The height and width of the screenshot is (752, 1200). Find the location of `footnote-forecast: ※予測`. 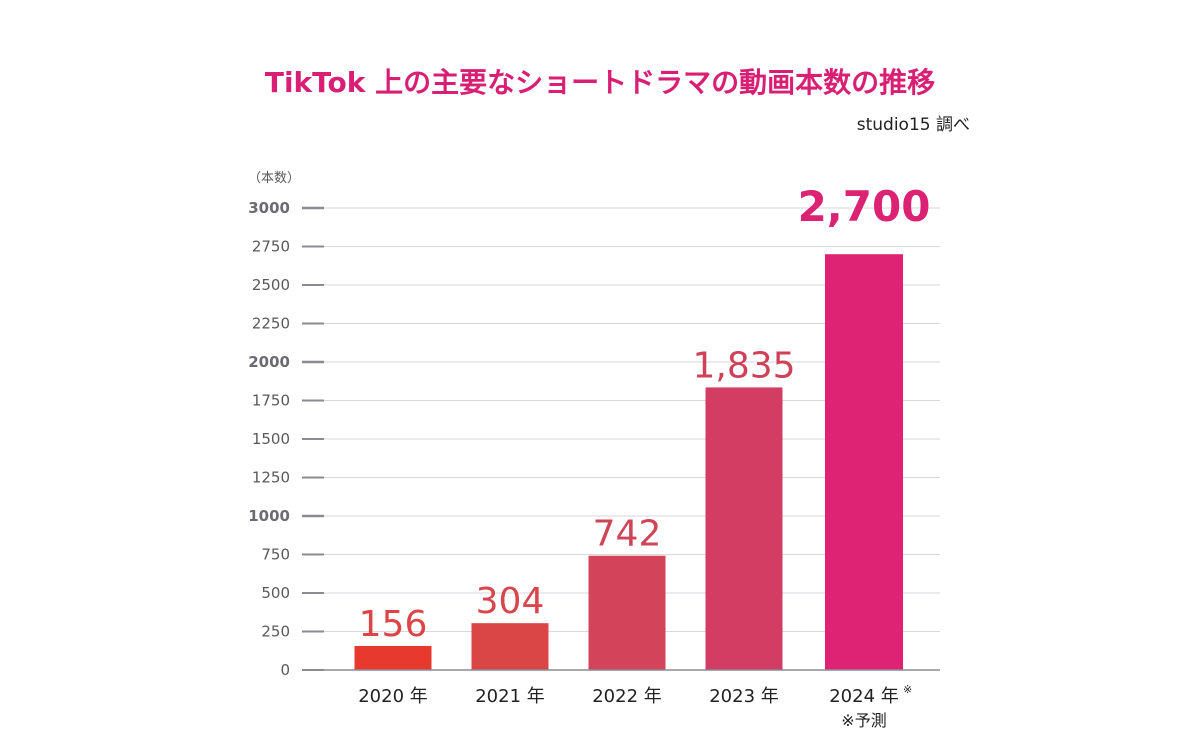

footnote-forecast: ※予測 is located at coordinates (863, 720).